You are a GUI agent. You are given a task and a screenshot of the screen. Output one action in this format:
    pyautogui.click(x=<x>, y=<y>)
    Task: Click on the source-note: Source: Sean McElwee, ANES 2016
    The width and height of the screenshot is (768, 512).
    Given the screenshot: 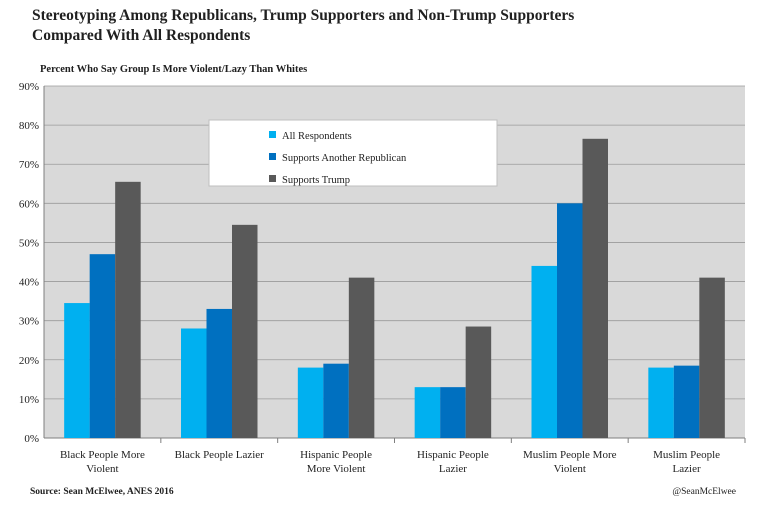 What is the action you would take?
    pyautogui.click(x=102, y=492)
    